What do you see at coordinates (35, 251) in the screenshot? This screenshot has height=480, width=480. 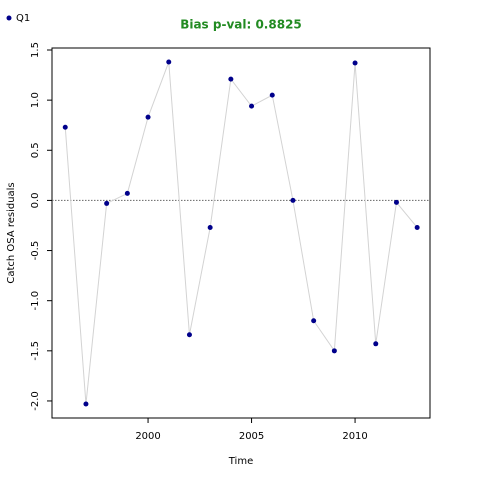 I see `y-tick-label: -0.5` at bounding box center [35, 251].